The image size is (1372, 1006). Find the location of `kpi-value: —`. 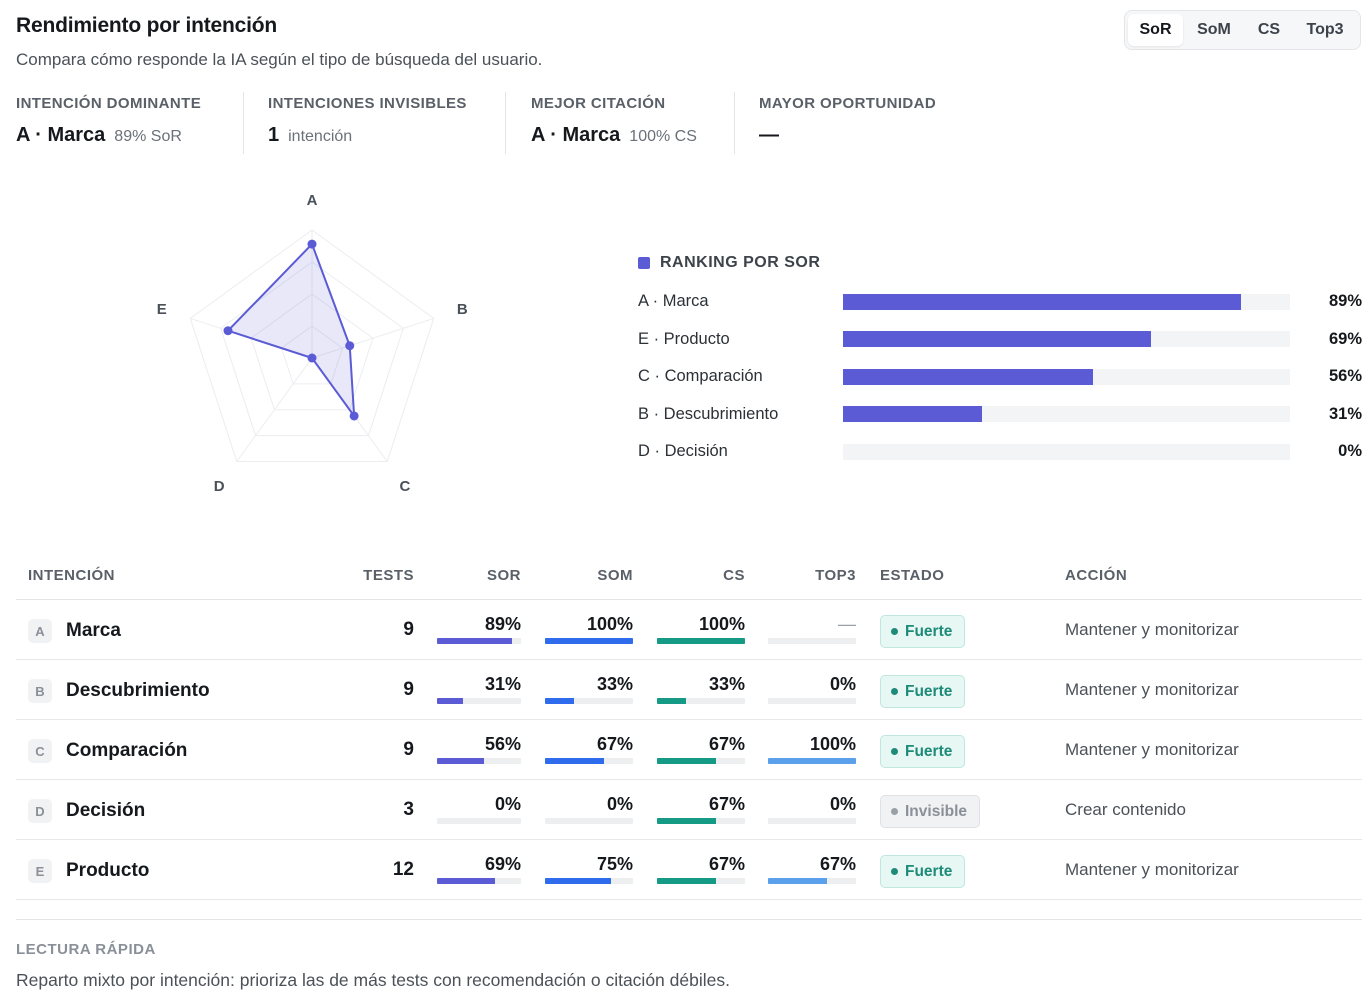

kpi-value: — is located at coordinates (769, 135).